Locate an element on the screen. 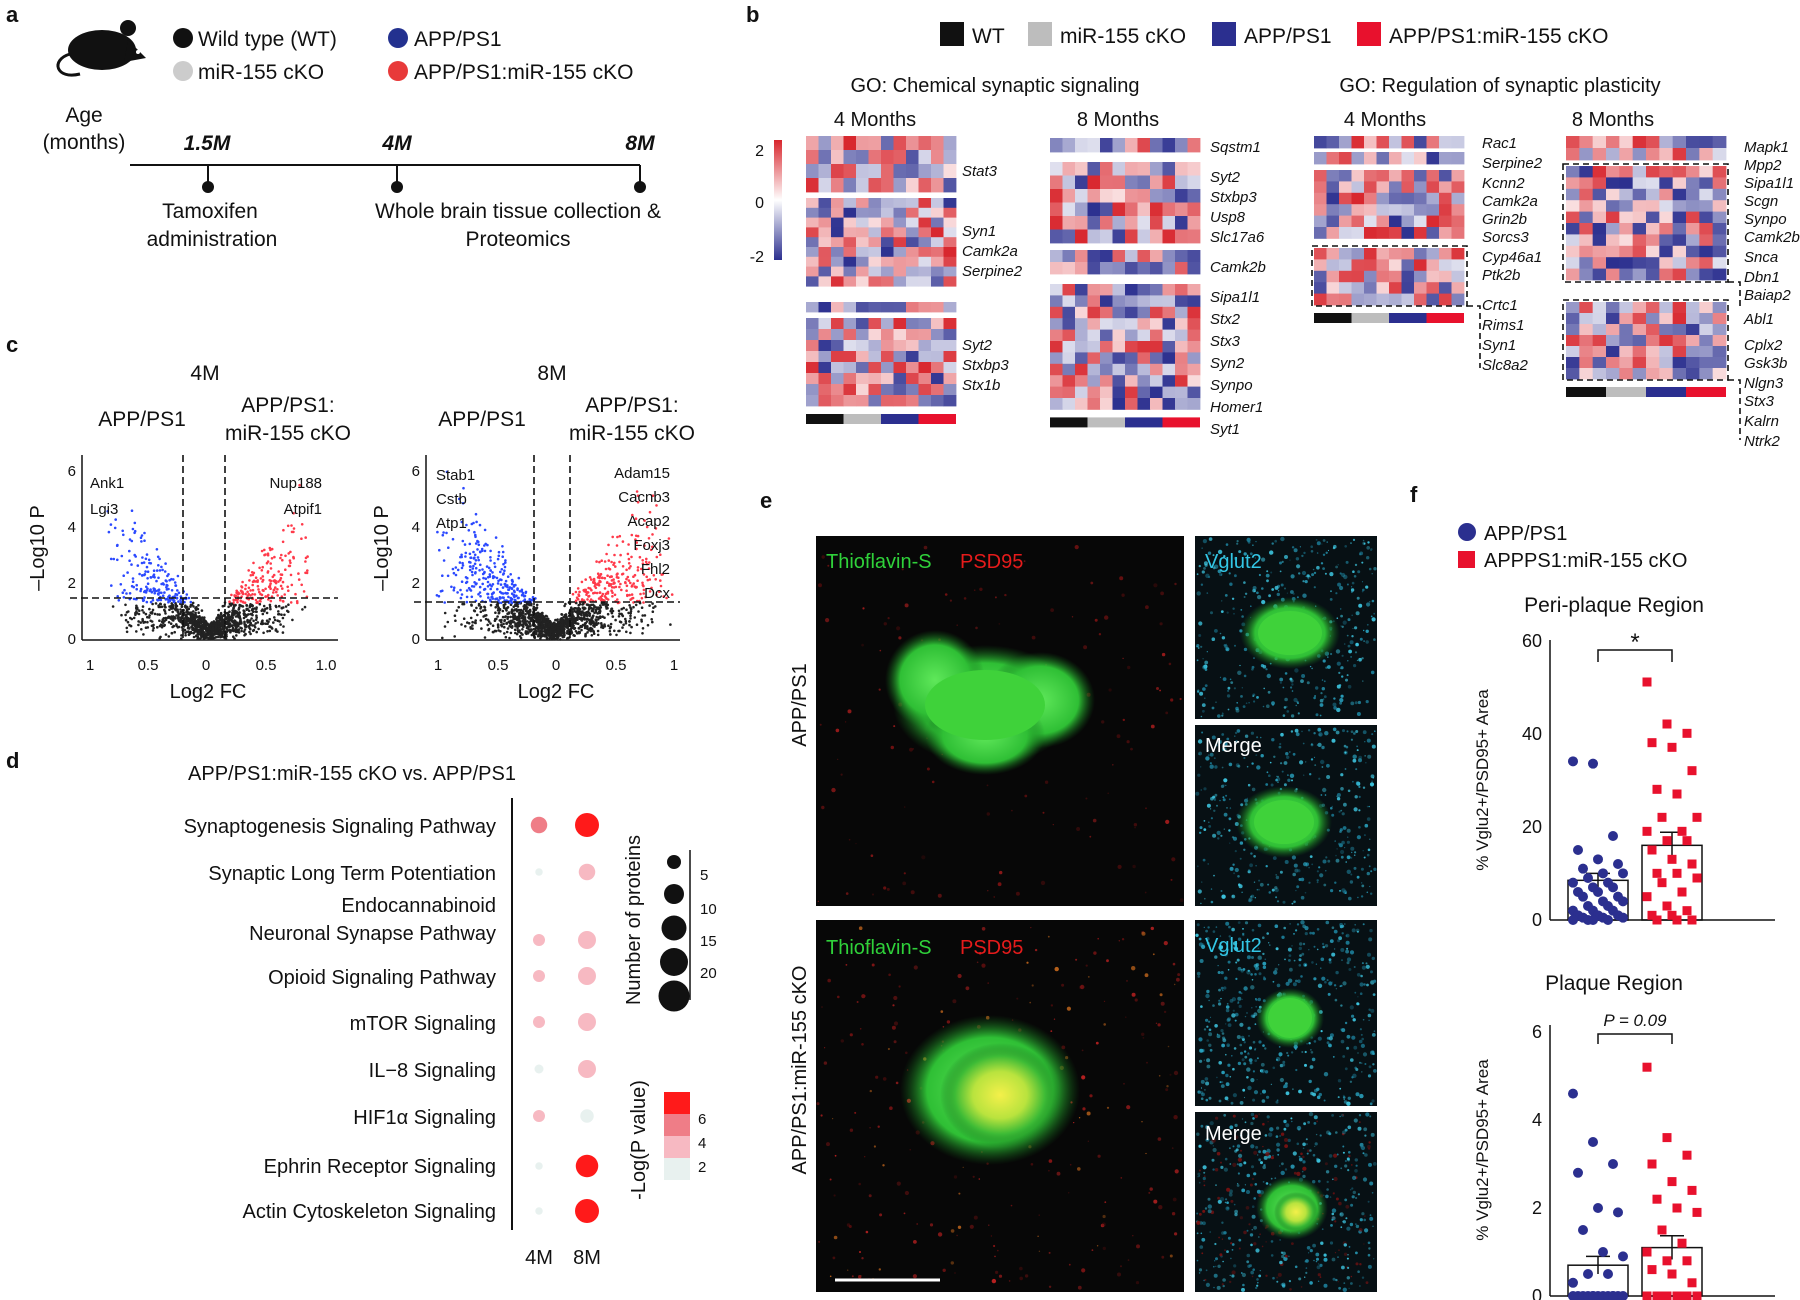 Image resolution: width=1800 pixels, height=1300 pixels. v1-ytick-6: 6 is located at coordinates (72, 471).